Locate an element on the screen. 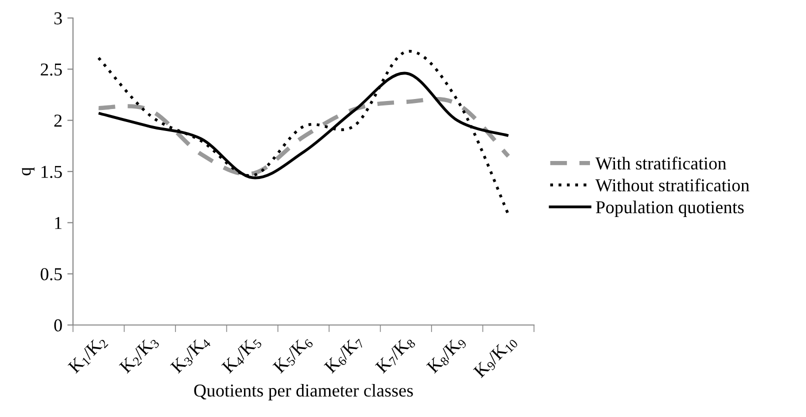  x-tick-label: K$_{5}$/K$_{6}$ is located at coordinates (293, 355).